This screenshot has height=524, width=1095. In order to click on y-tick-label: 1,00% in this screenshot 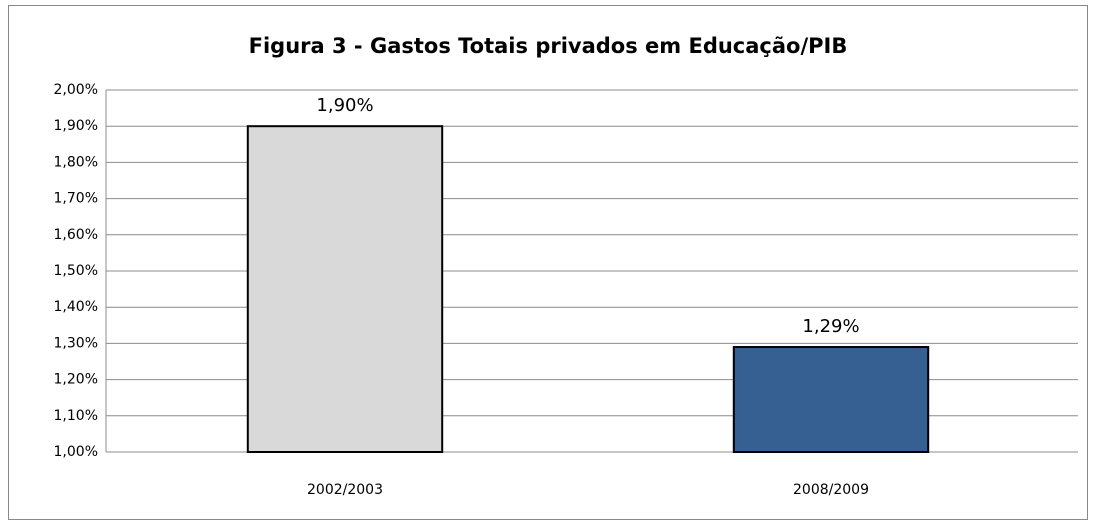, I will do `click(76, 452)`.